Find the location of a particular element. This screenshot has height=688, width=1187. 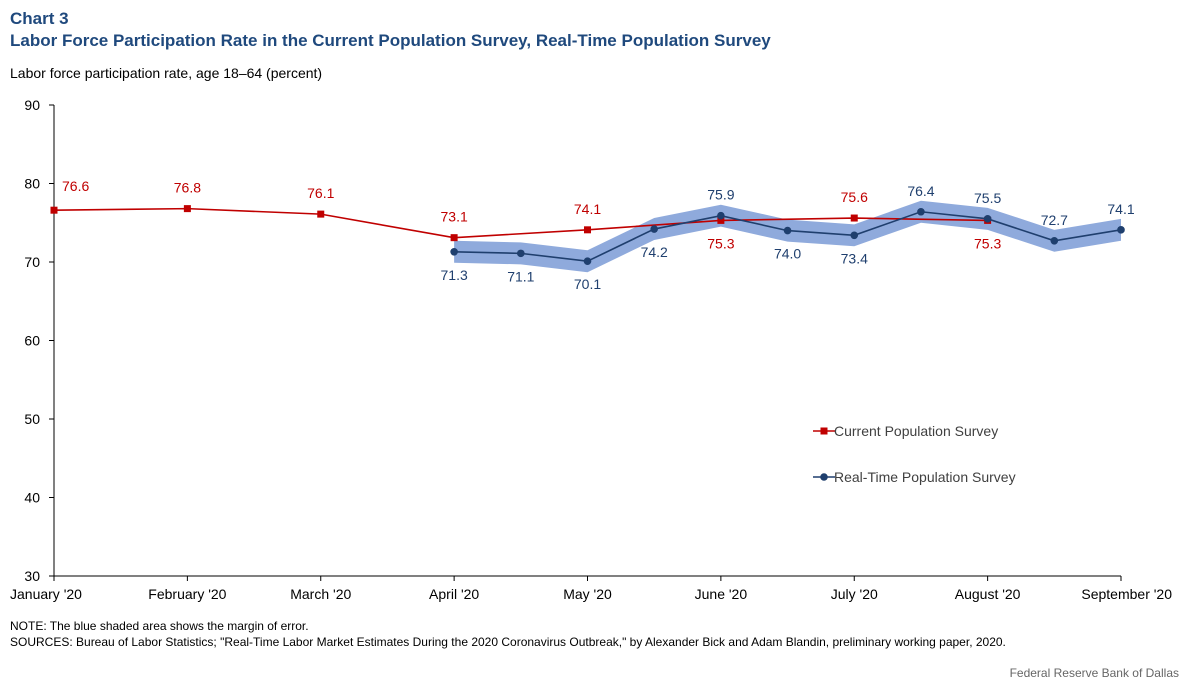

margin-of-error-band-layer is located at coordinates (787, 236).